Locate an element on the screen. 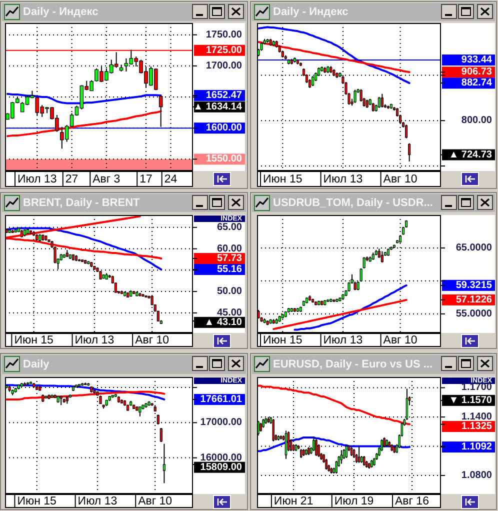 The height and width of the screenshot is (511, 498). y-tick-label: 57.1226 is located at coordinates (474, 300).